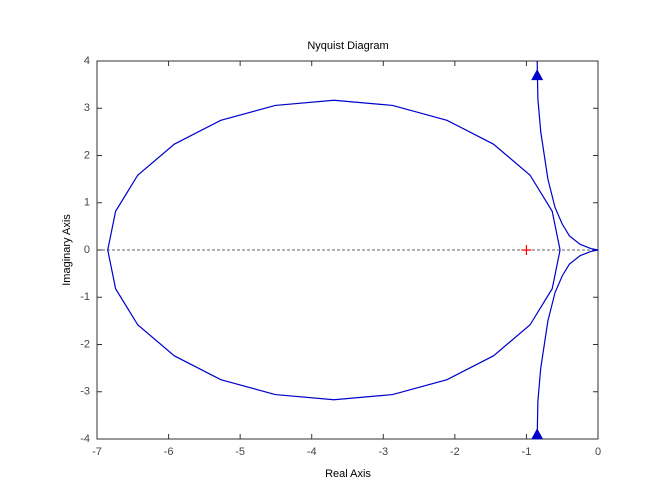 Image resolution: width=661 pixels, height=496 pixels. What do you see at coordinates (87, 61) in the screenshot?
I see `y-tick-label: 4` at bounding box center [87, 61].